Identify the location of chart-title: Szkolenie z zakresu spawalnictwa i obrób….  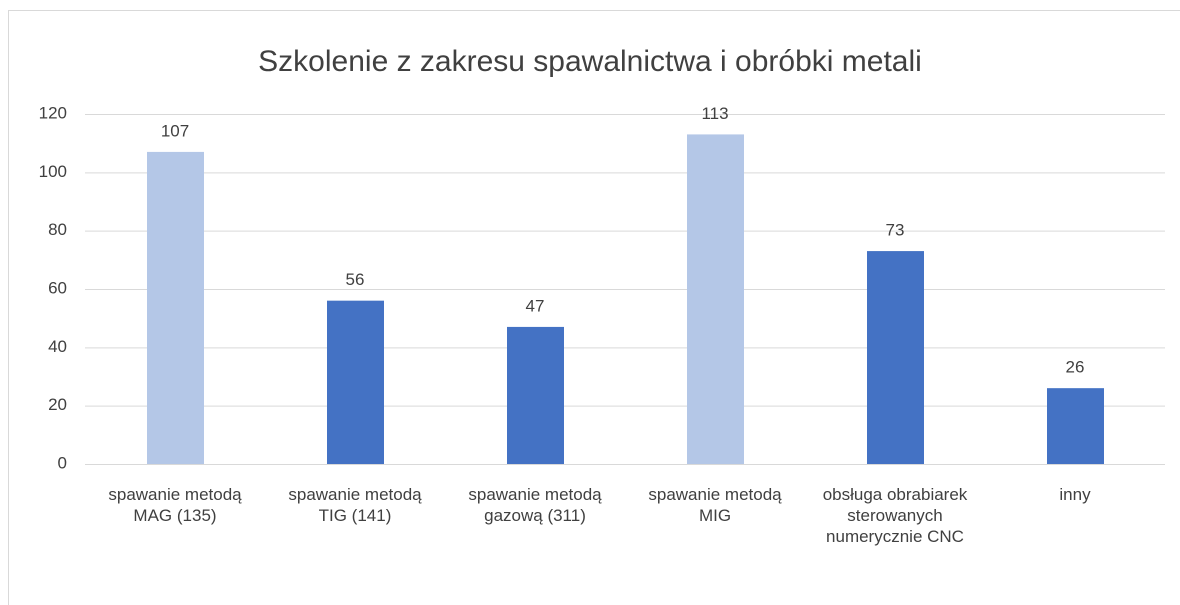
(590, 61).